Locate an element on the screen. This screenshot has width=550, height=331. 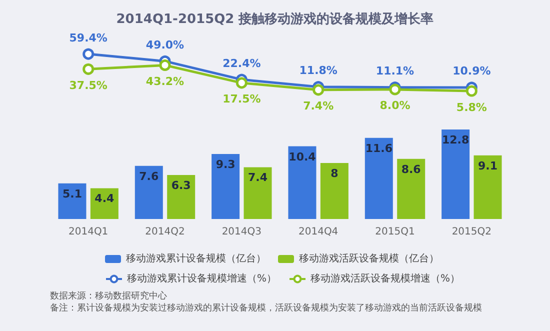
data-label: 12.8 is located at coordinates (456, 139).